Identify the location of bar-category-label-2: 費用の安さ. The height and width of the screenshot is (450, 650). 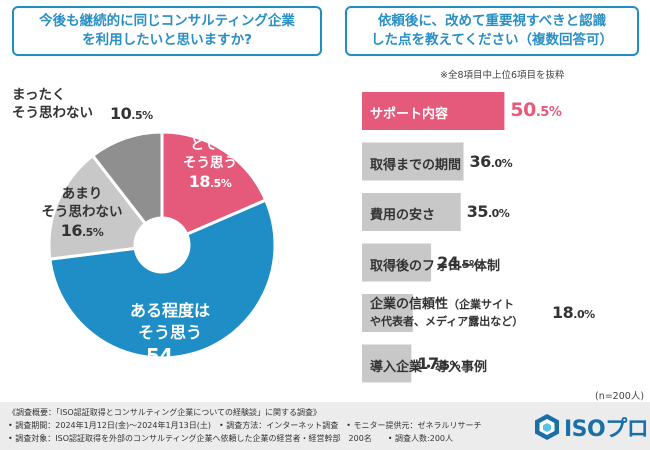
(403, 215).